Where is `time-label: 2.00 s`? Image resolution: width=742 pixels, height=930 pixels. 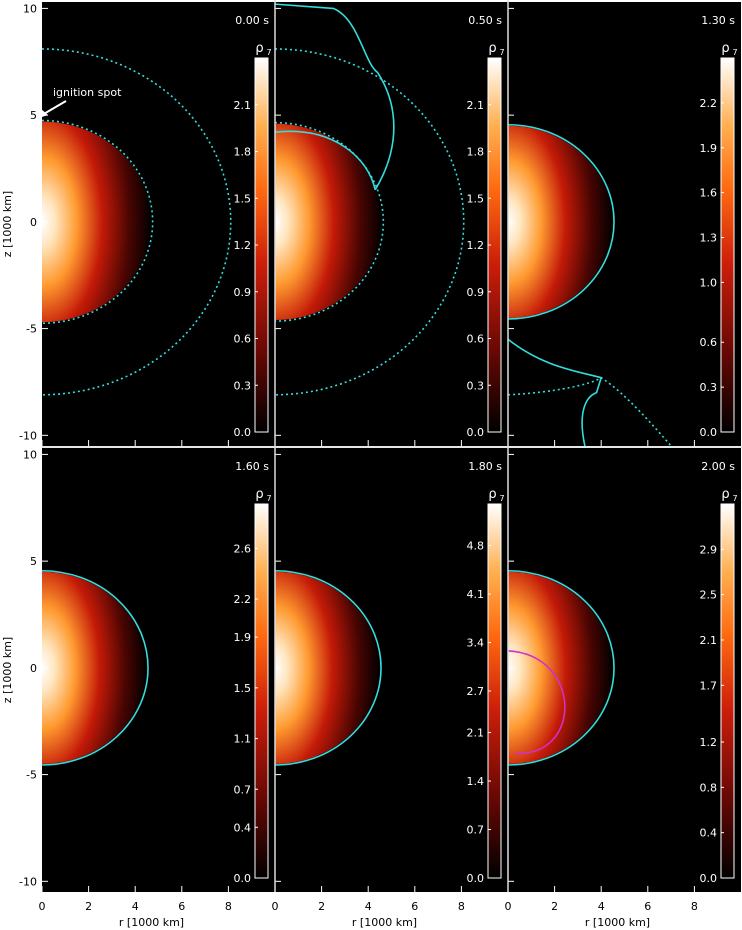 time-label: 2.00 s is located at coordinates (718, 466).